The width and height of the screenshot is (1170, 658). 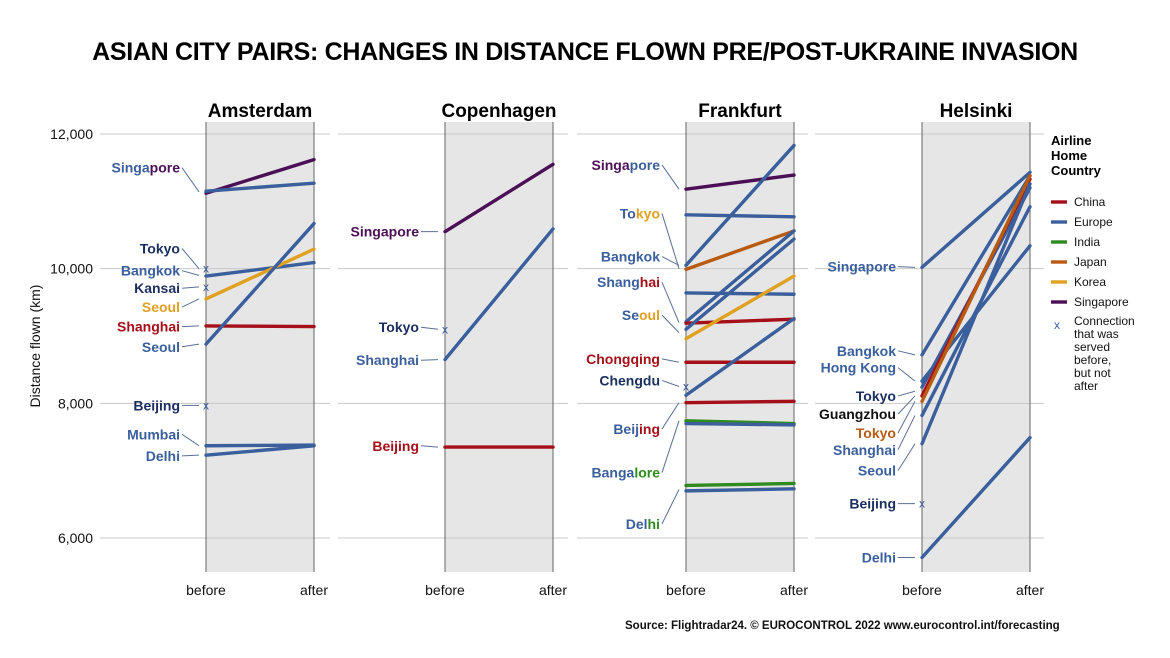 I want to click on legend-label: Europe, so click(x=1093, y=222).